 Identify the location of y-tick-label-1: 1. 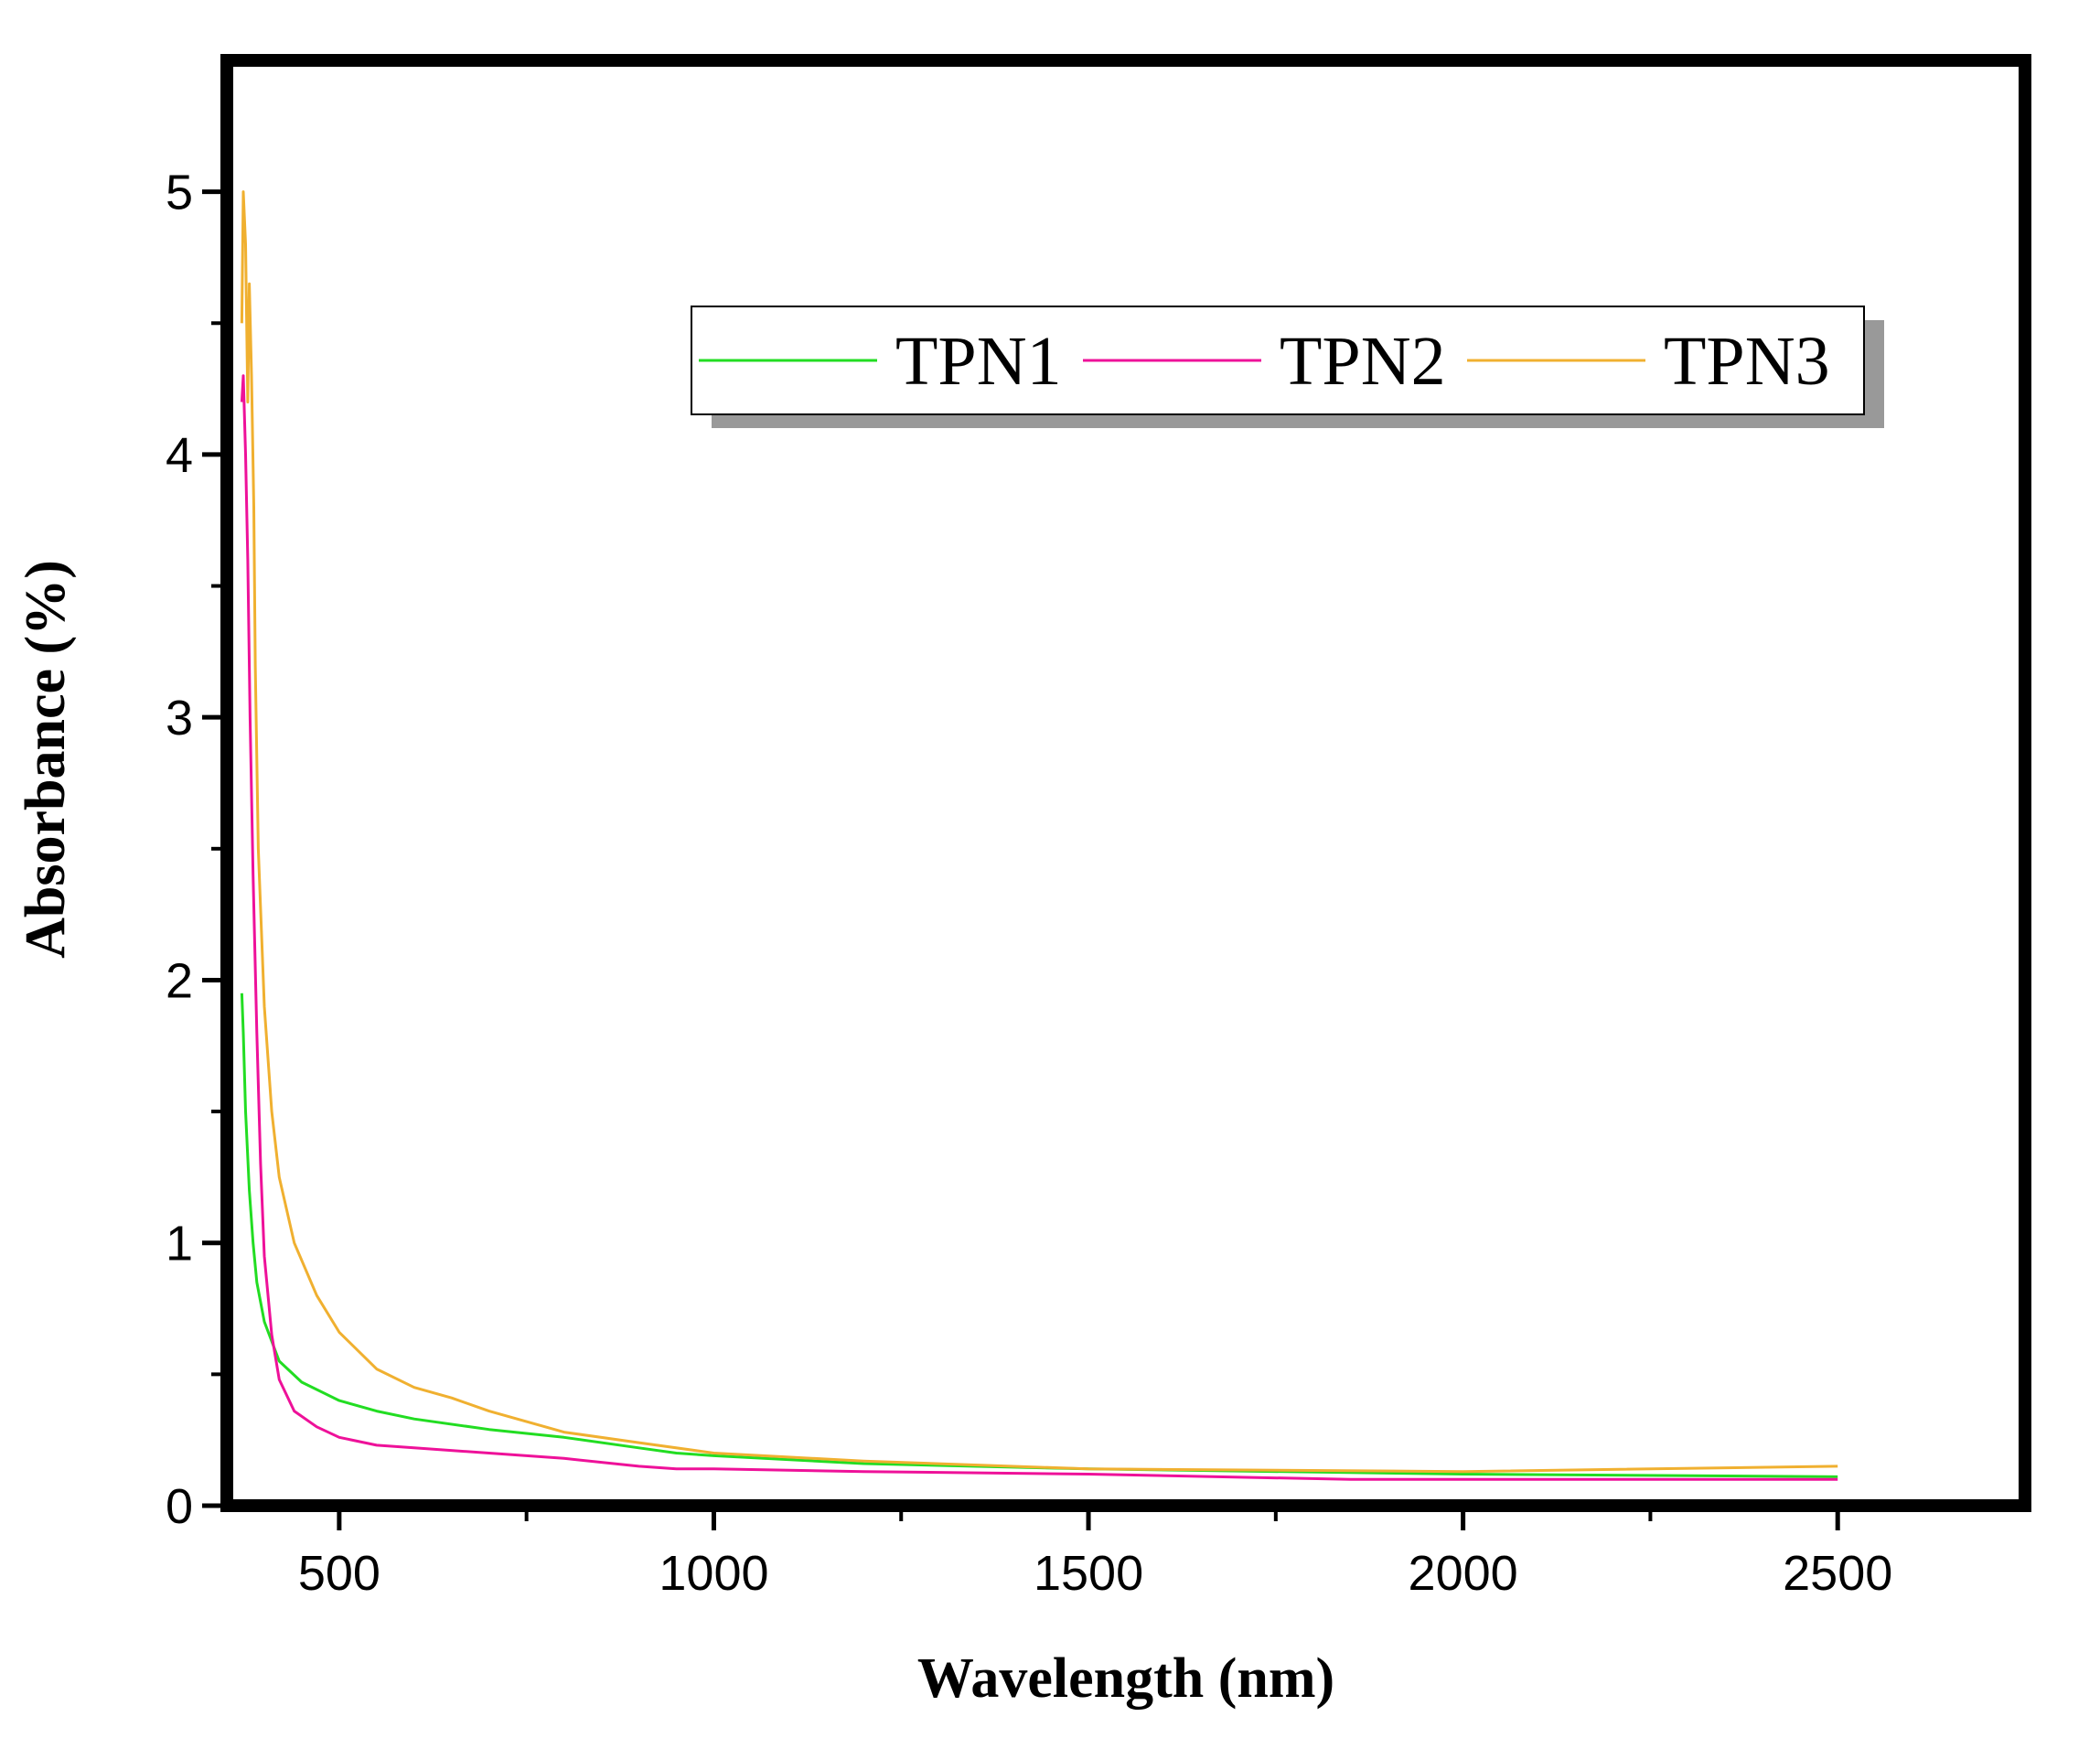
(179, 1244).